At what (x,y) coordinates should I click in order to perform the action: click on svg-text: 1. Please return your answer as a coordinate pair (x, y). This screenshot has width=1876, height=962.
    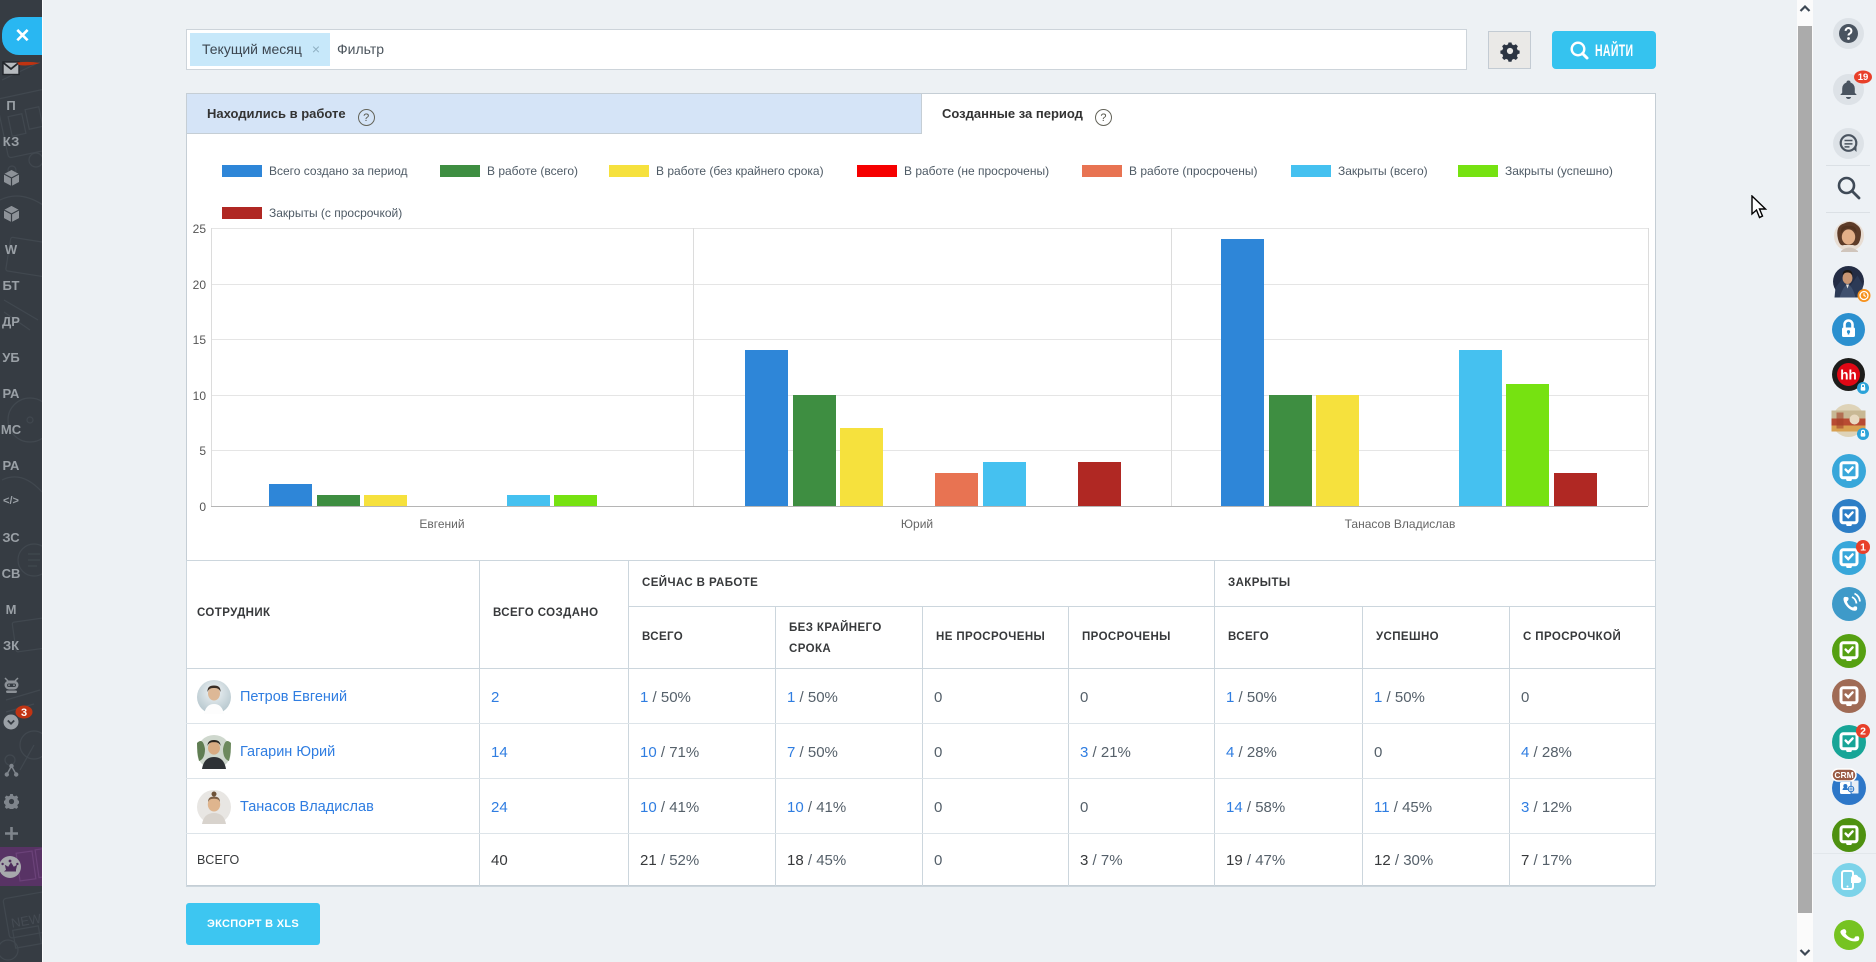
    Looking at the image, I should click on (1863, 548).